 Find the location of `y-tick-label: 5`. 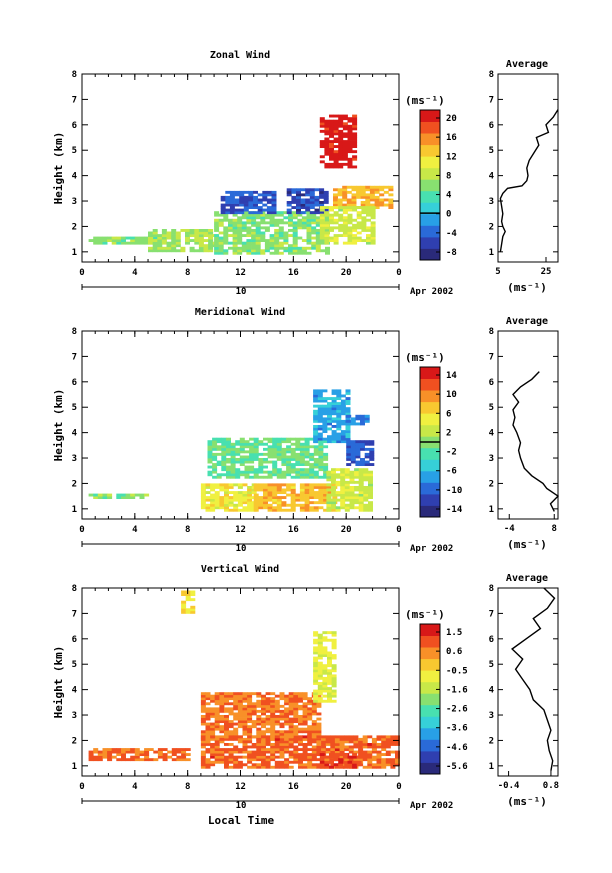

y-tick-label: 5 is located at coordinates (74, 151).